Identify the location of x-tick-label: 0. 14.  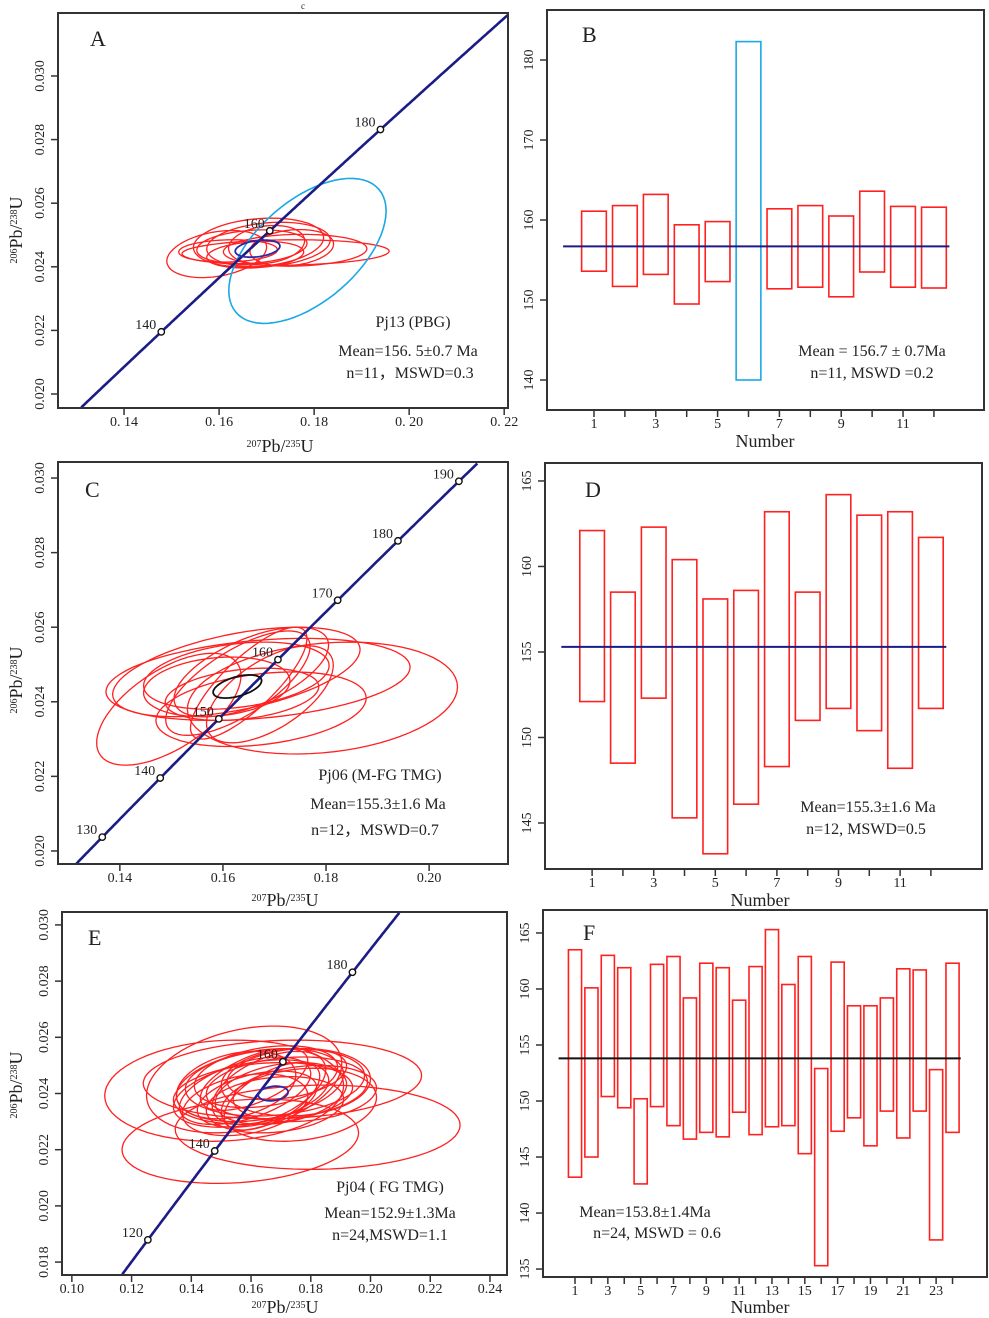
(124, 422).